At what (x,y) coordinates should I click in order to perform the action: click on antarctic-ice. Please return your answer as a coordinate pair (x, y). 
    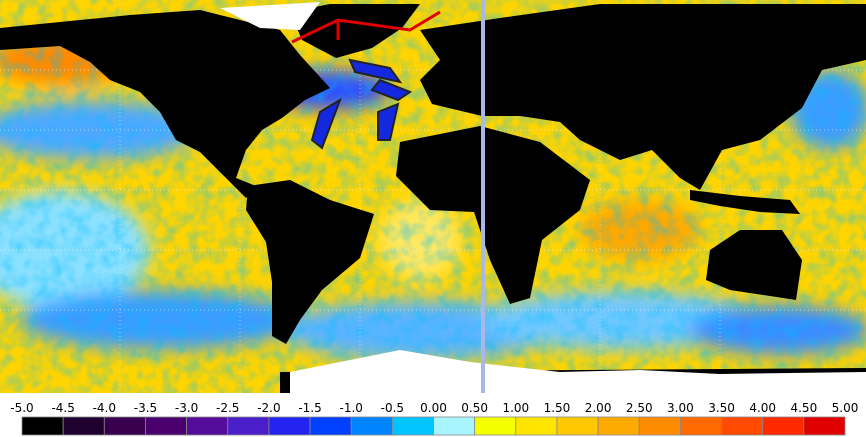
    Looking at the image, I should click on (578, 371).